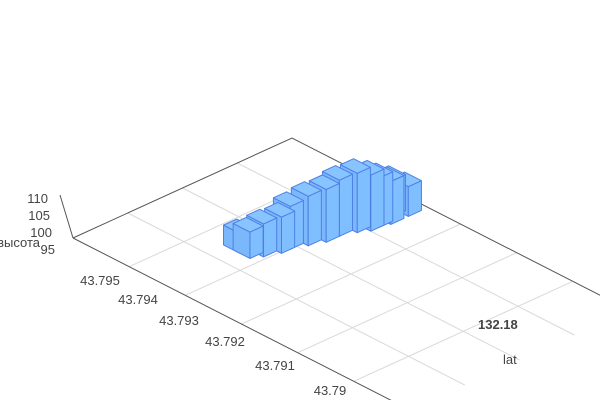  I want to click on x-axis-title: lat, so click(510, 359).